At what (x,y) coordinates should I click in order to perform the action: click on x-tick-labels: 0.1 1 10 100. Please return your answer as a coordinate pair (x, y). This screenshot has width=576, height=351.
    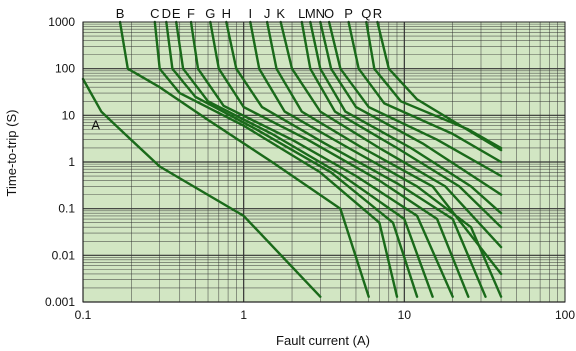
    Looking at the image, I should click on (325, 315).